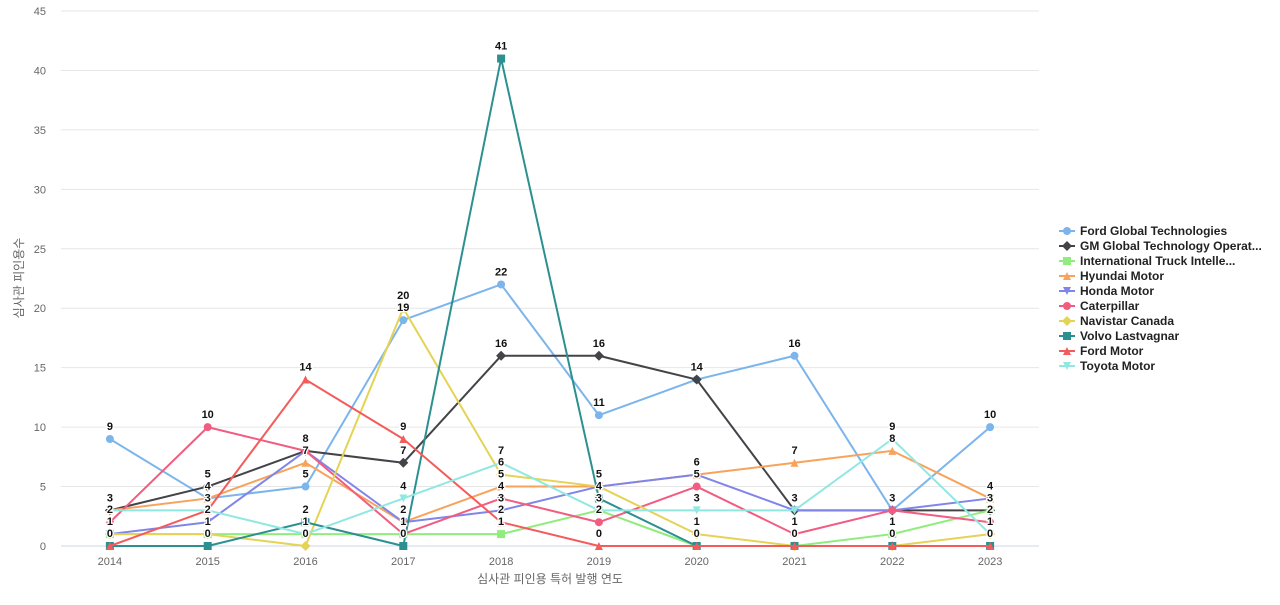 The height and width of the screenshot is (605, 1280). I want to click on legend-marker-icon, so click(1067, 276).